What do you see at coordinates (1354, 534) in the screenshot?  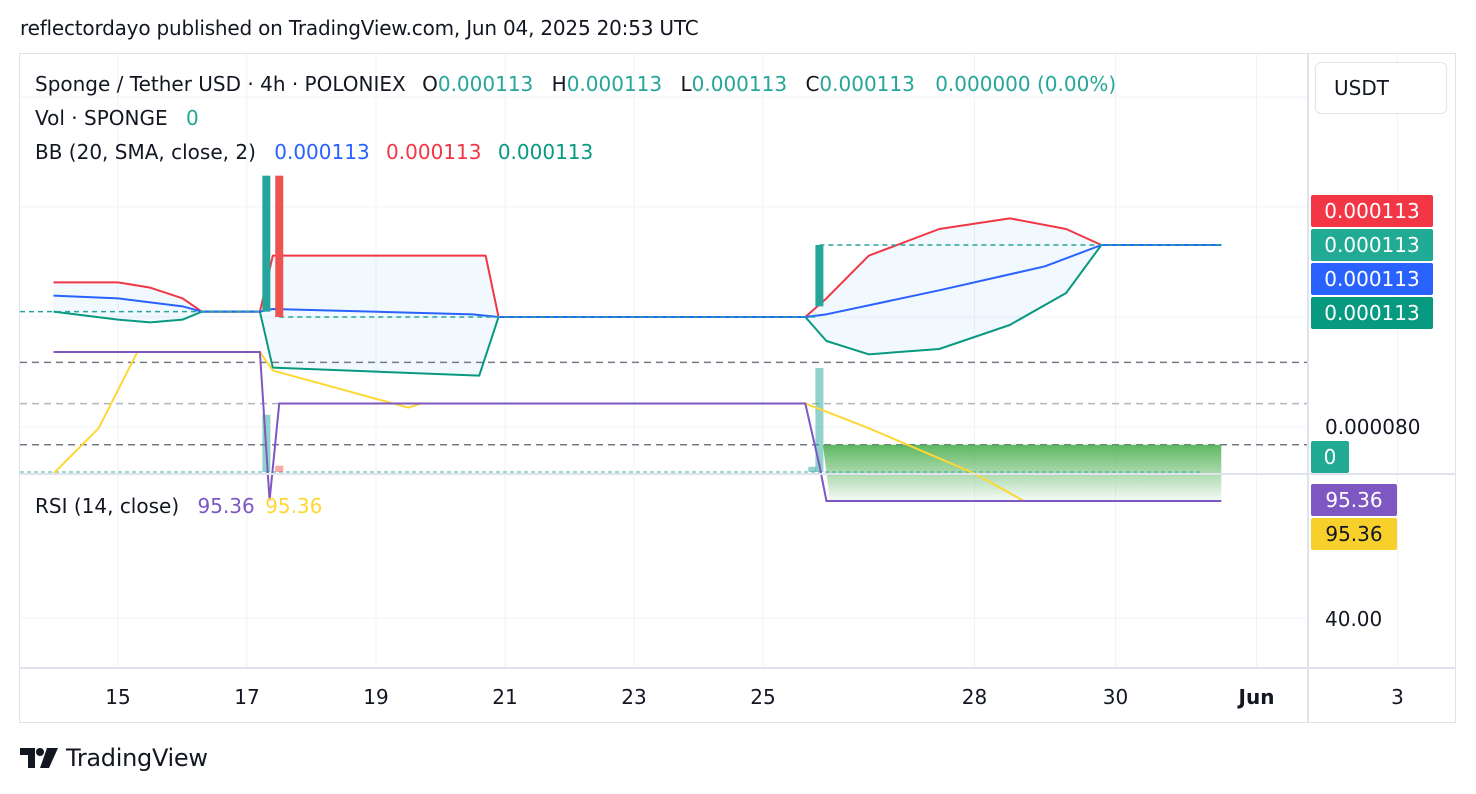 I see `rsi-ma-tag: 95.36` at bounding box center [1354, 534].